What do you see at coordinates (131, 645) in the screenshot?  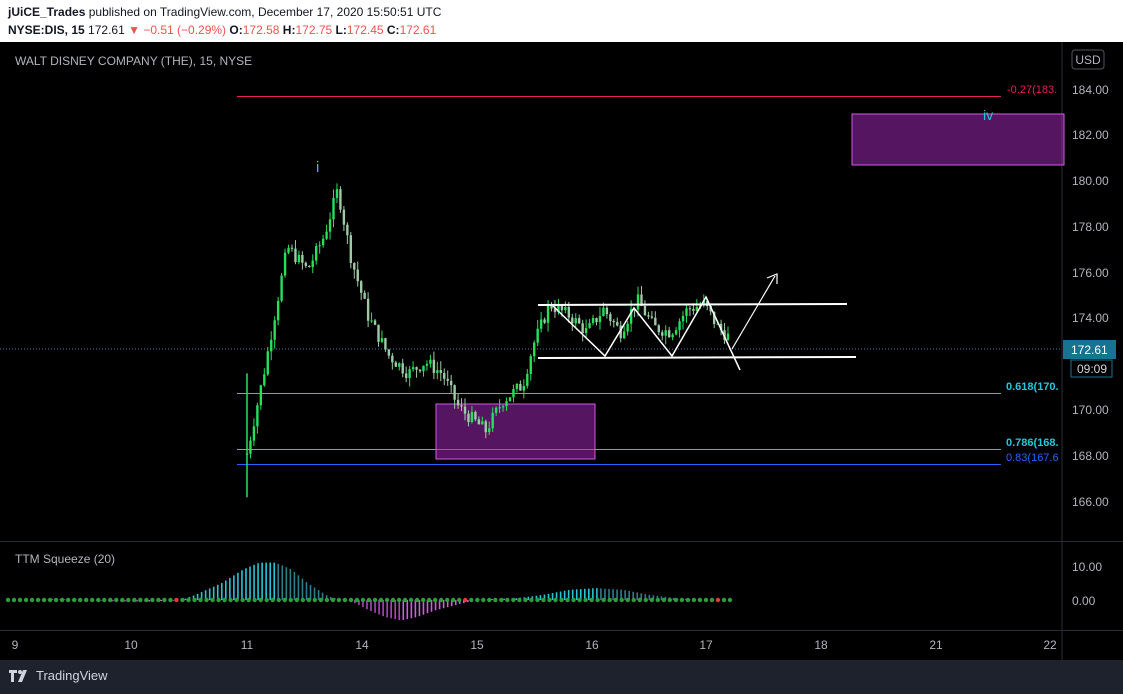 I see `time-tick: 10` at bounding box center [131, 645].